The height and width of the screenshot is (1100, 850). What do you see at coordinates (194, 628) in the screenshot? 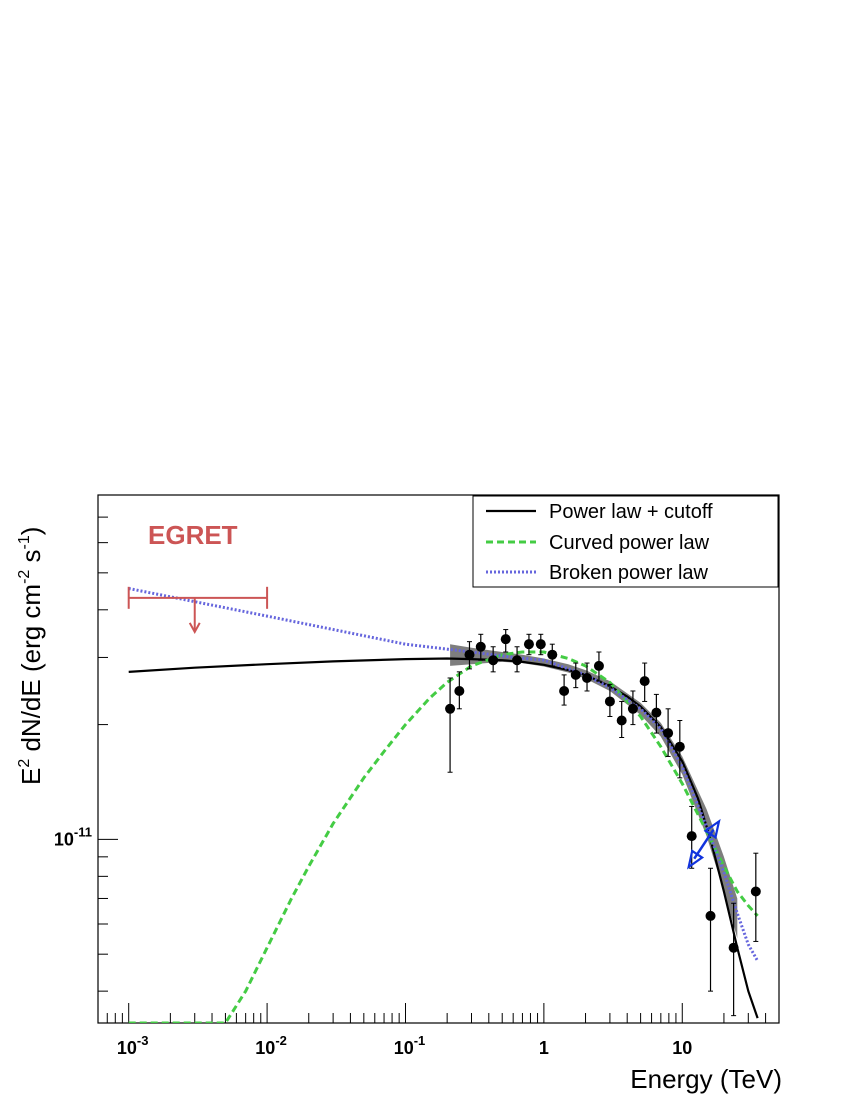
I see `egret-arrow-head` at bounding box center [194, 628].